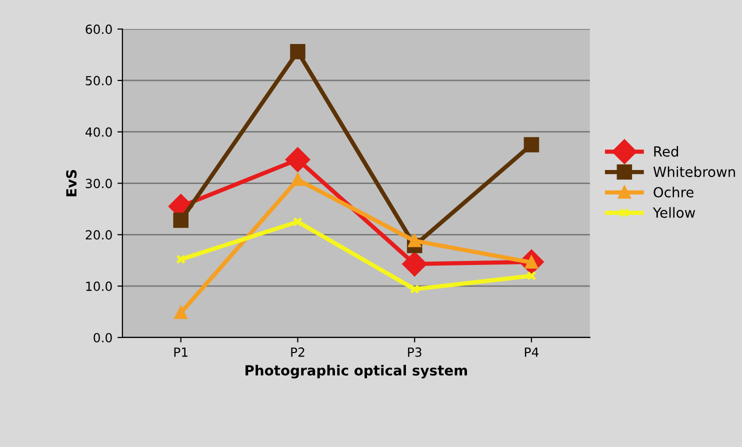 The image size is (742, 447). What do you see at coordinates (103, 337) in the screenshot?
I see `y-tick-label: 0.0` at bounding box center [103, 337].